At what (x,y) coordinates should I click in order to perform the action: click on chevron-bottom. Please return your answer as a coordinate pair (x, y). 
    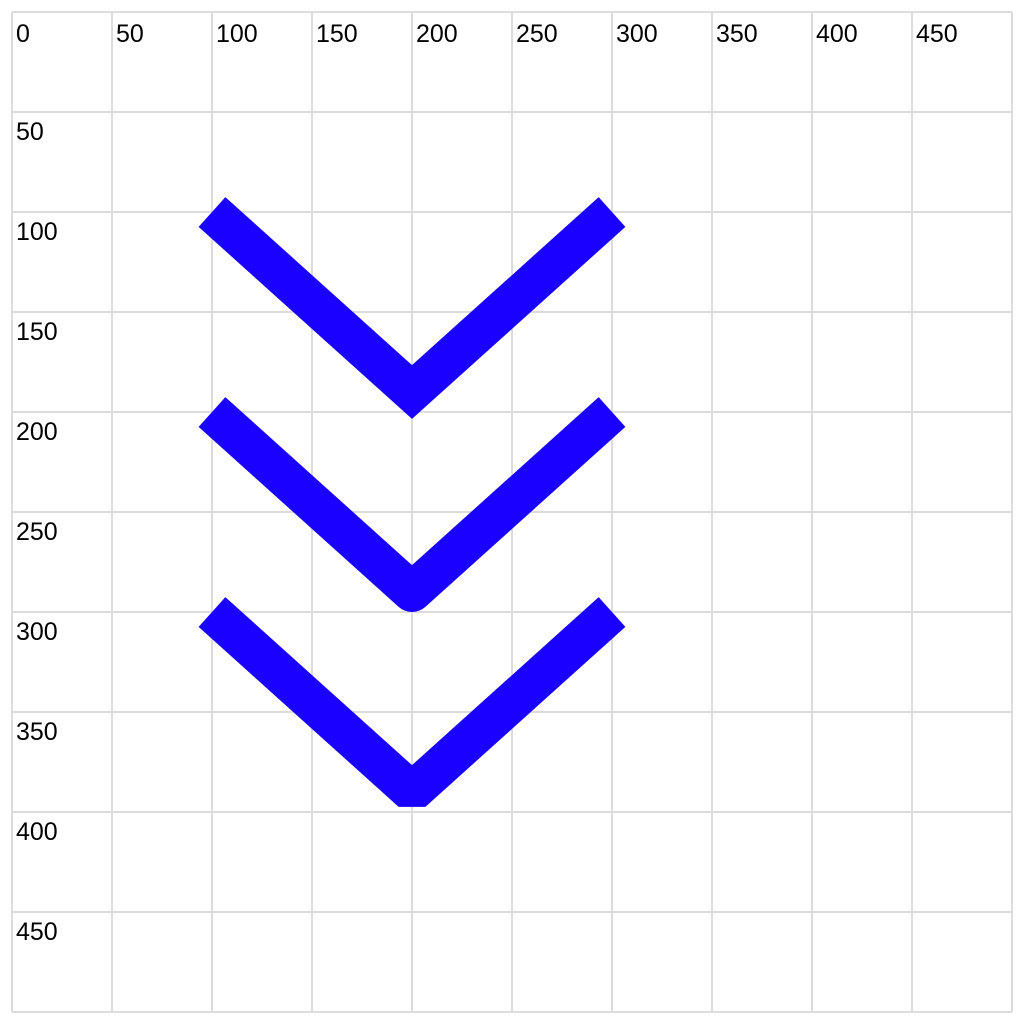
    Looking at the image, I should click on (412, 702).